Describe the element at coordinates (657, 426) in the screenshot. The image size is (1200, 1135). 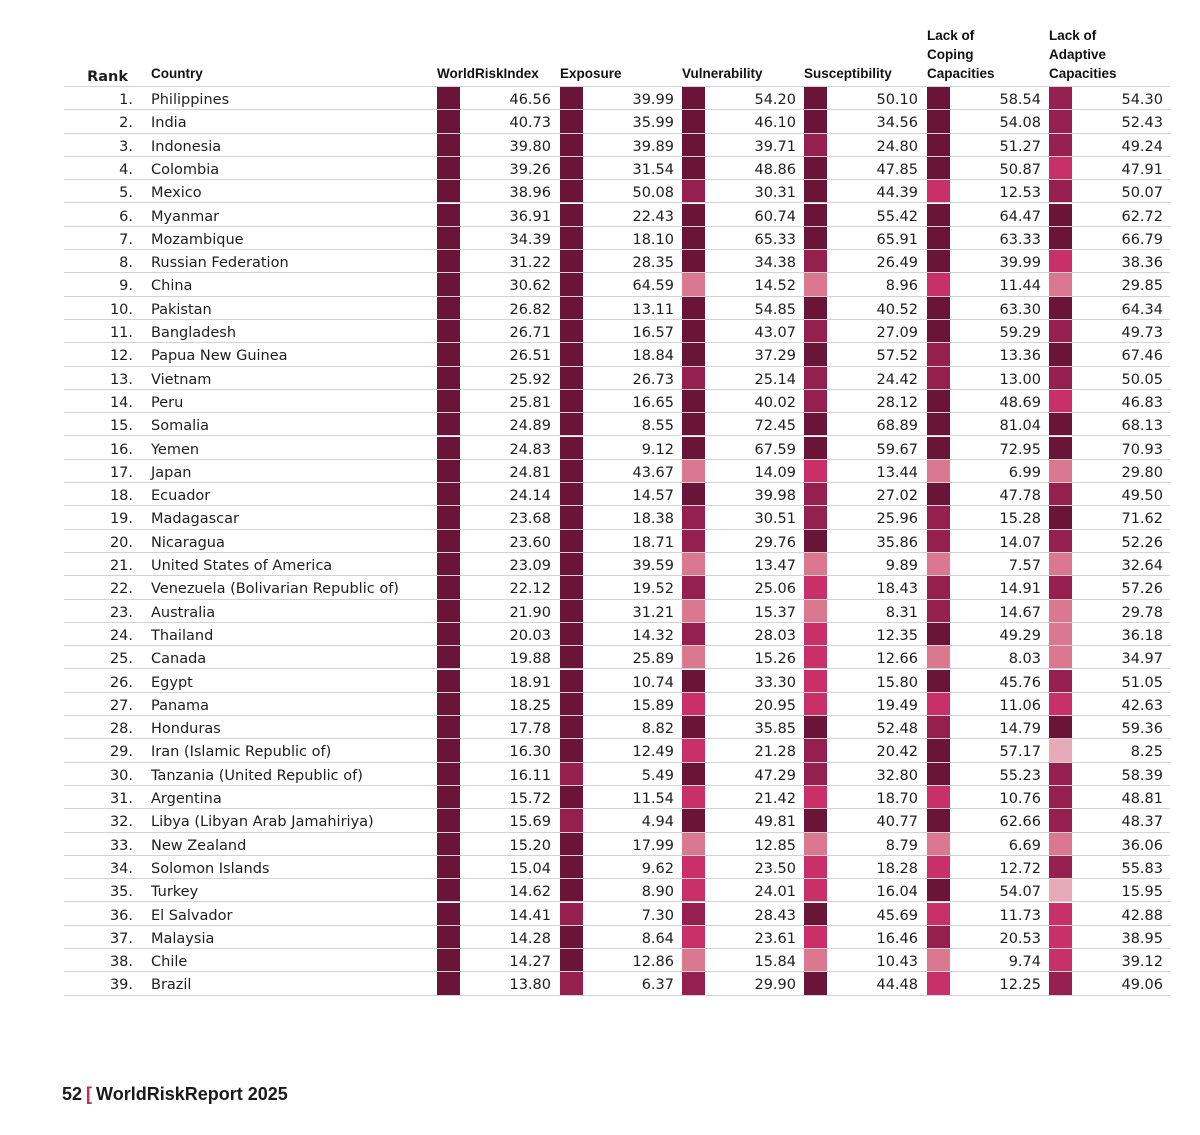
I see `exposure-value: 8.55` at that location.